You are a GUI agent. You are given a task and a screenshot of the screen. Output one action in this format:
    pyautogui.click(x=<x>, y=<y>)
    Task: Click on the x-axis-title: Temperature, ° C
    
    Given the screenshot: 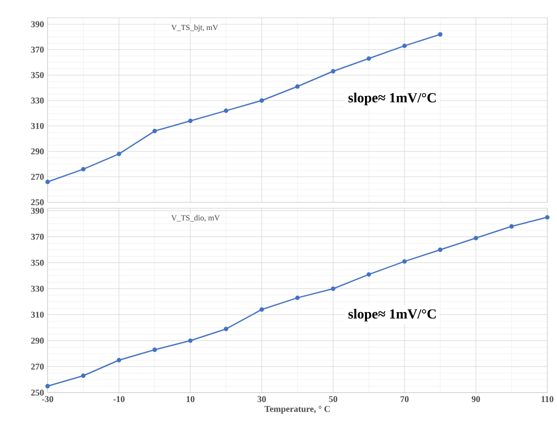 What is the action you would take?
    pyautogui.click(x=297, y=410)
    